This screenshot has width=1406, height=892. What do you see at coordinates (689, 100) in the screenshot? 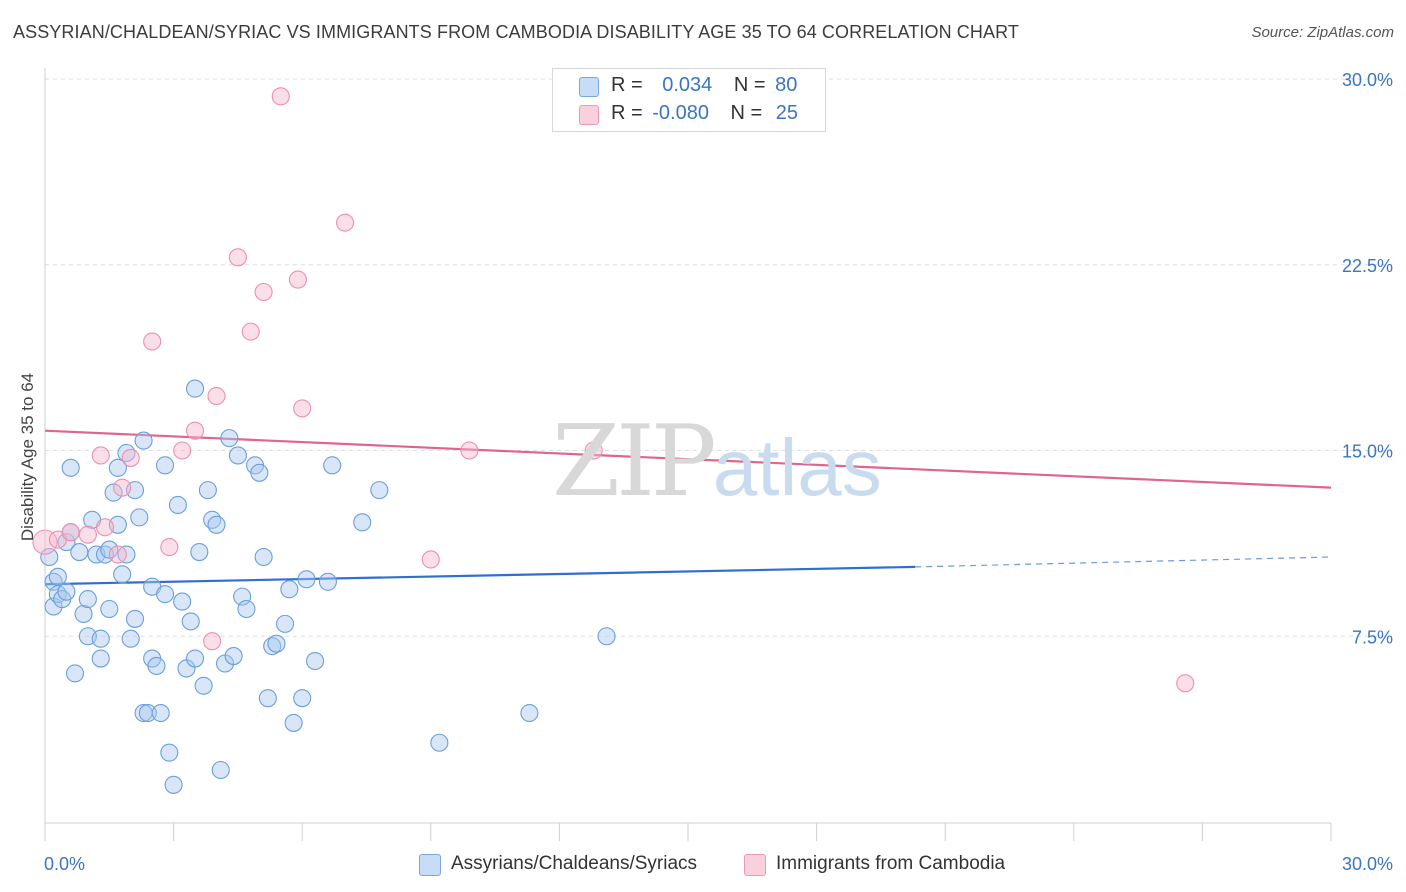
I see `stats-legend: R = 0.034 N = 80 R = -0.080 N = 25` at bounding box center [689, 100].